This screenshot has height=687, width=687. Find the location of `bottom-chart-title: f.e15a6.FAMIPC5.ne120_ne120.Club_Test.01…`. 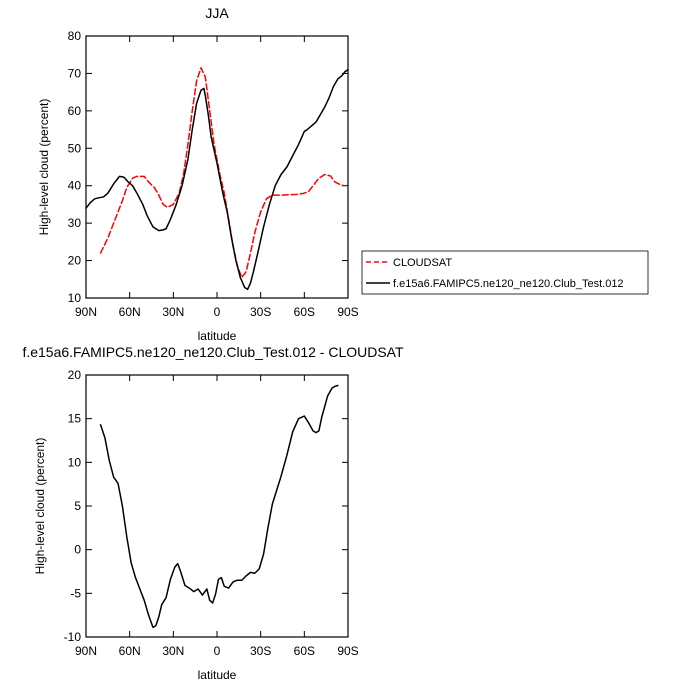

bottom-chart-title: f.e15a6.FAMIPC5.ne120_ne120.Club_Test.01… is located at coordinates (213, 352).